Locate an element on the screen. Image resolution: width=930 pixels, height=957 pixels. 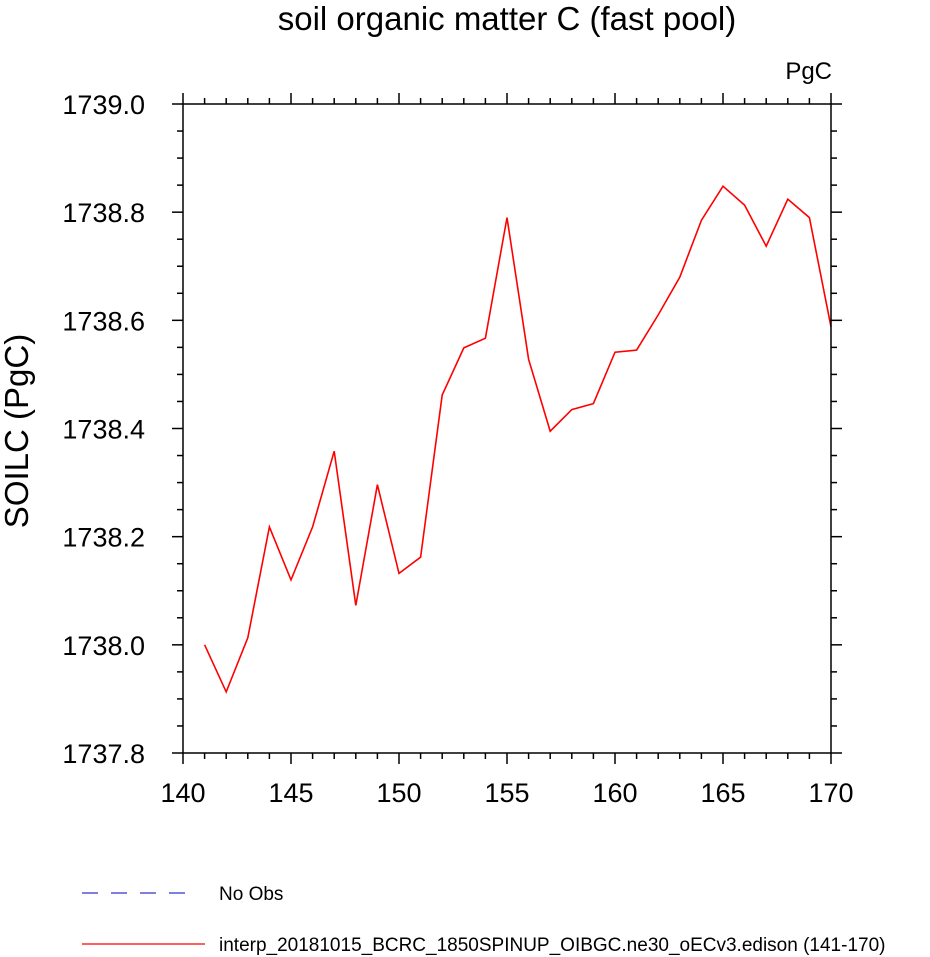
x-tick-label: 170 is located at coordinates (830, 793).